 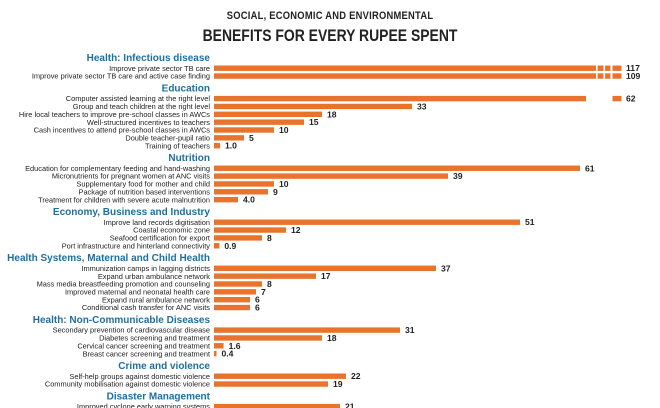 What do you see at coordinates (145, 191) in the screenshot?
I see `bar-label: Package of nutrition based interventions` at bounding box center [145, 191].